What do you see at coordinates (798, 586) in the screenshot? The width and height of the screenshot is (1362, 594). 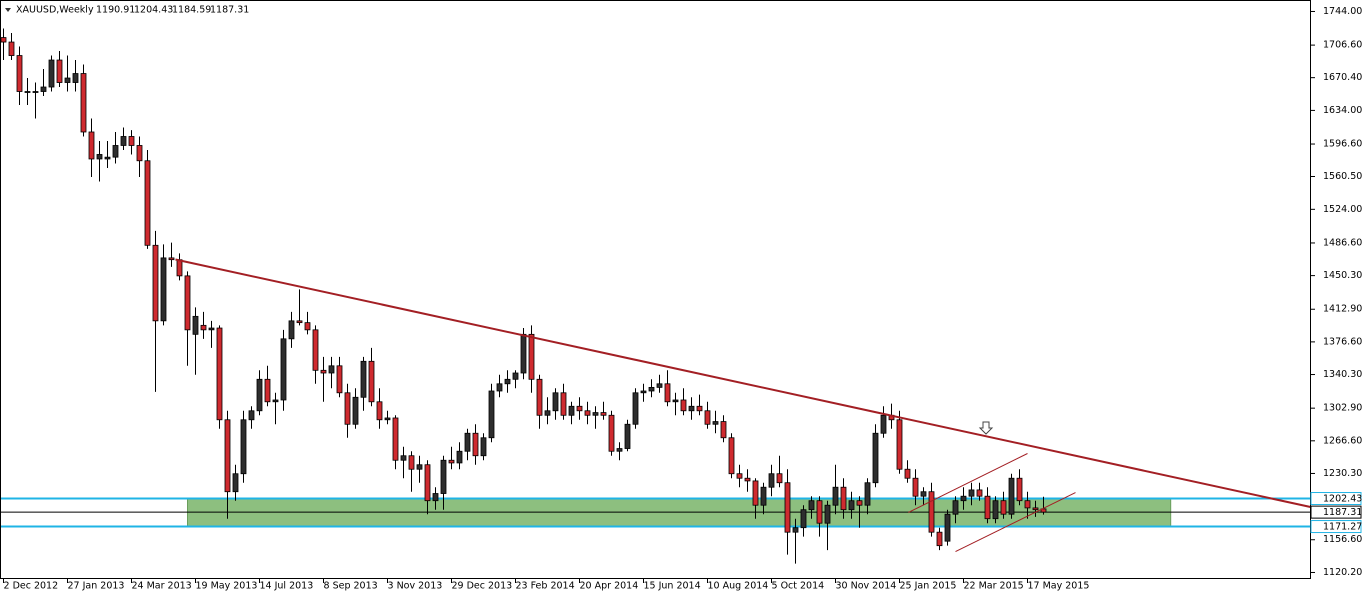 I see `x-tick-label: 5 Oct 2014` at bounding box center [798, 586].